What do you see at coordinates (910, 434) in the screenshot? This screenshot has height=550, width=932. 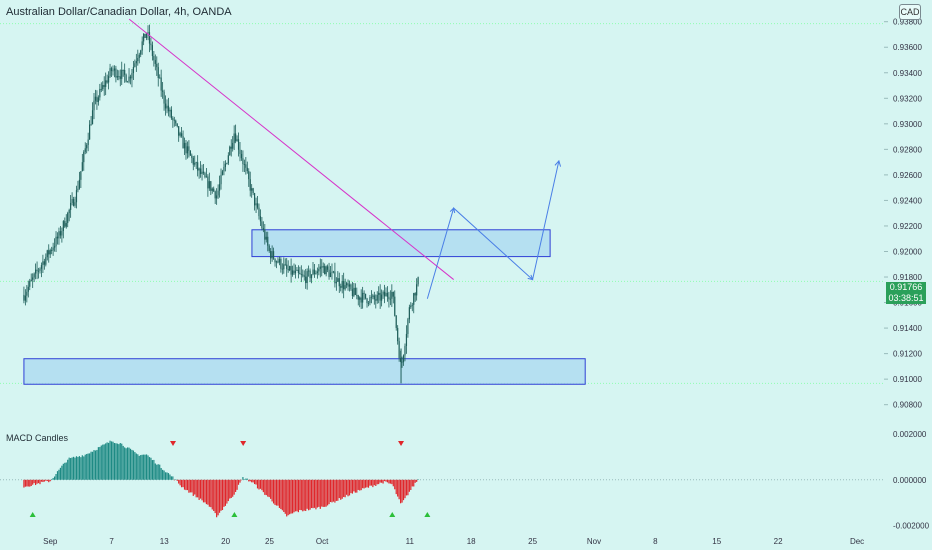 I see `macd-y-tick-label: 0.002000` at bounding box center [910, 434].